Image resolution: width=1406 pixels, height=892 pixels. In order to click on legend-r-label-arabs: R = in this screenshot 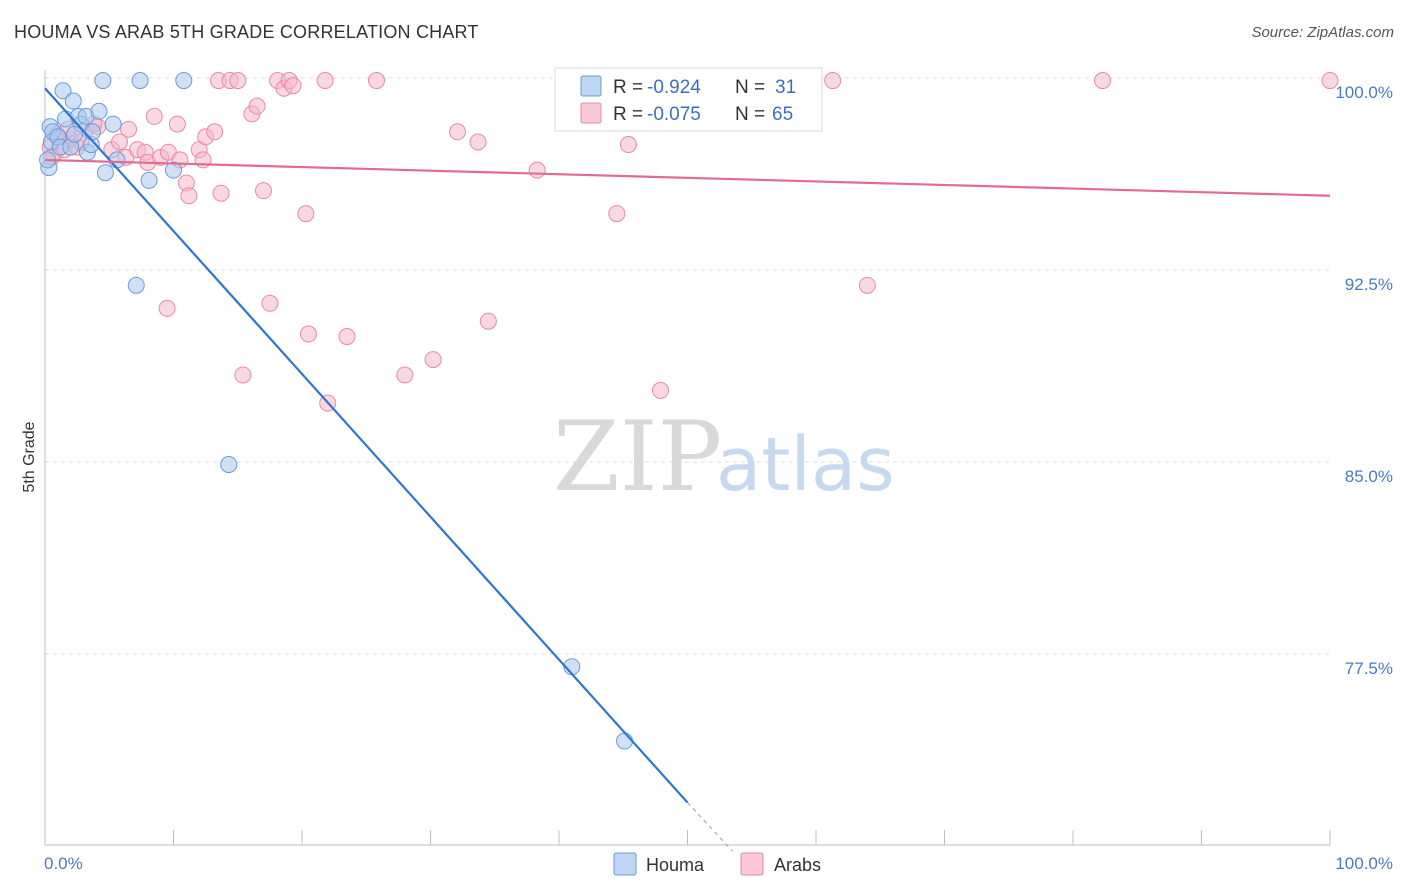, I will do `click(628, 114)`.